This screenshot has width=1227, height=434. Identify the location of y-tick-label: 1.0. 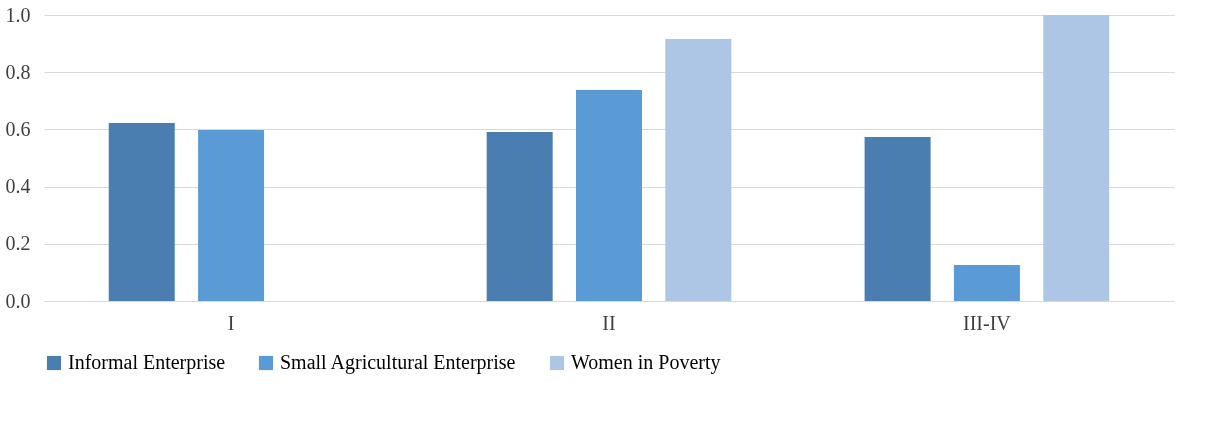
(18, 14).